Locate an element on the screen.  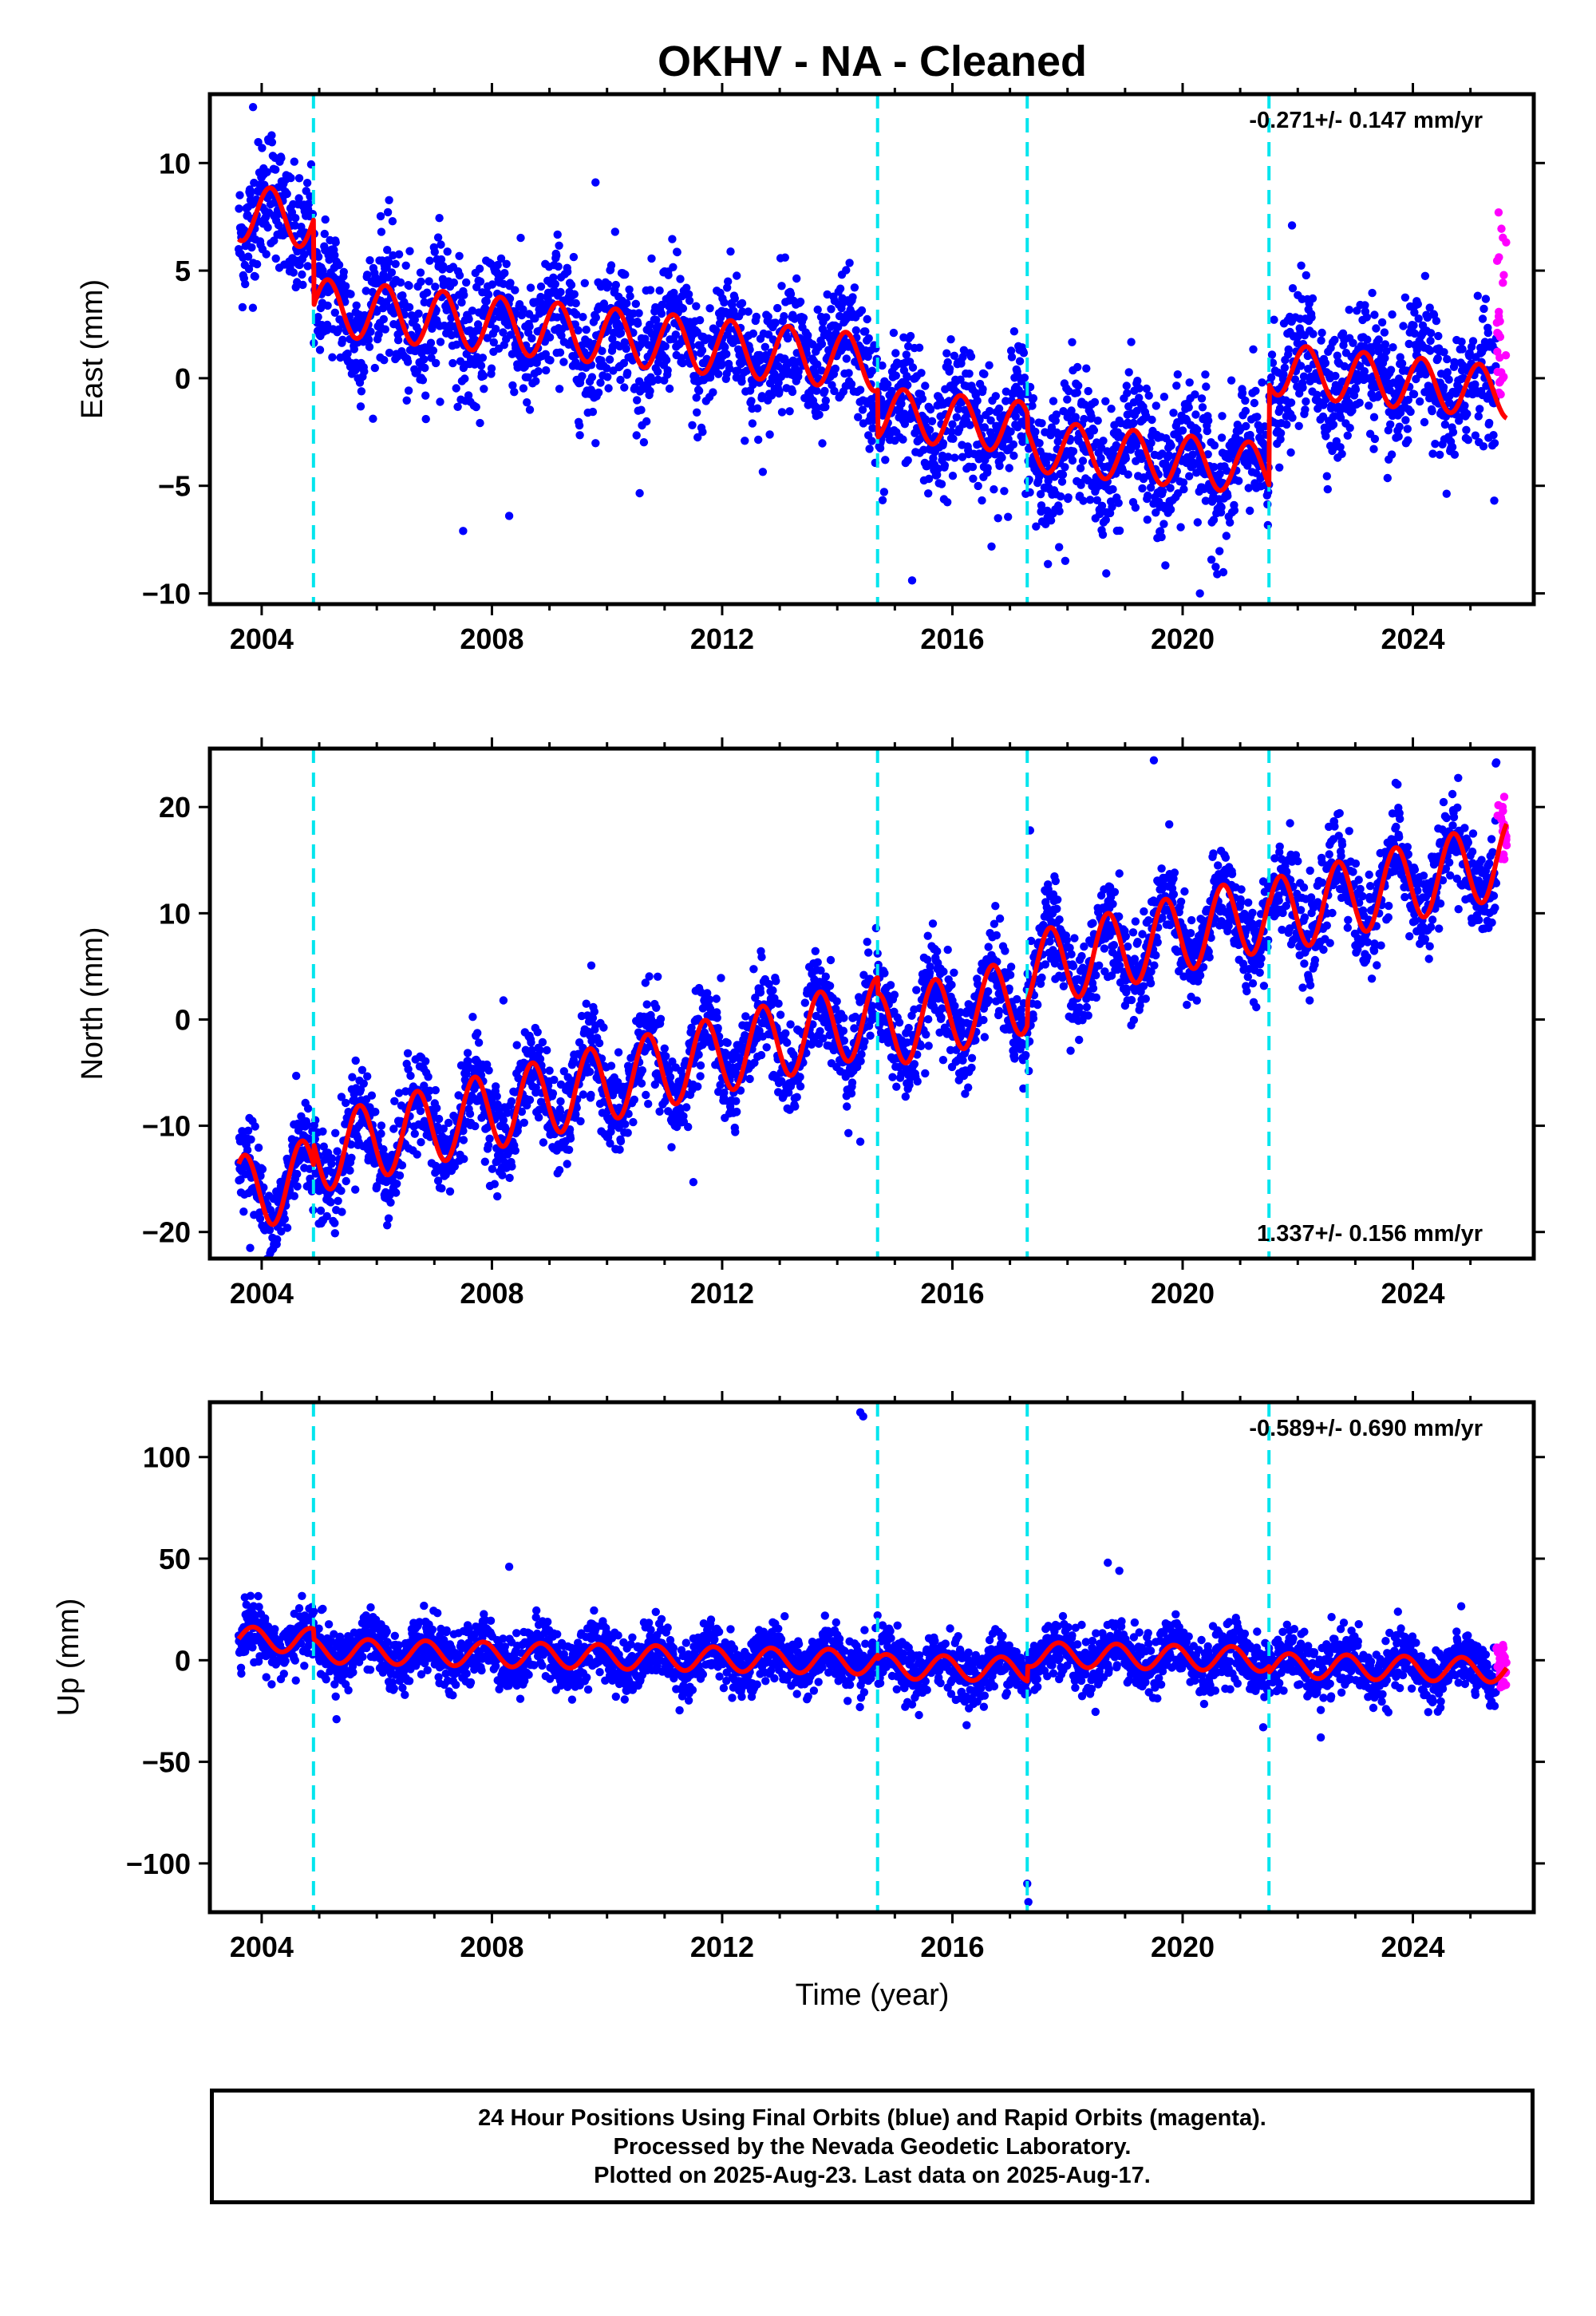
x-tick-label: 2012 is located at coordinates (722, 638).